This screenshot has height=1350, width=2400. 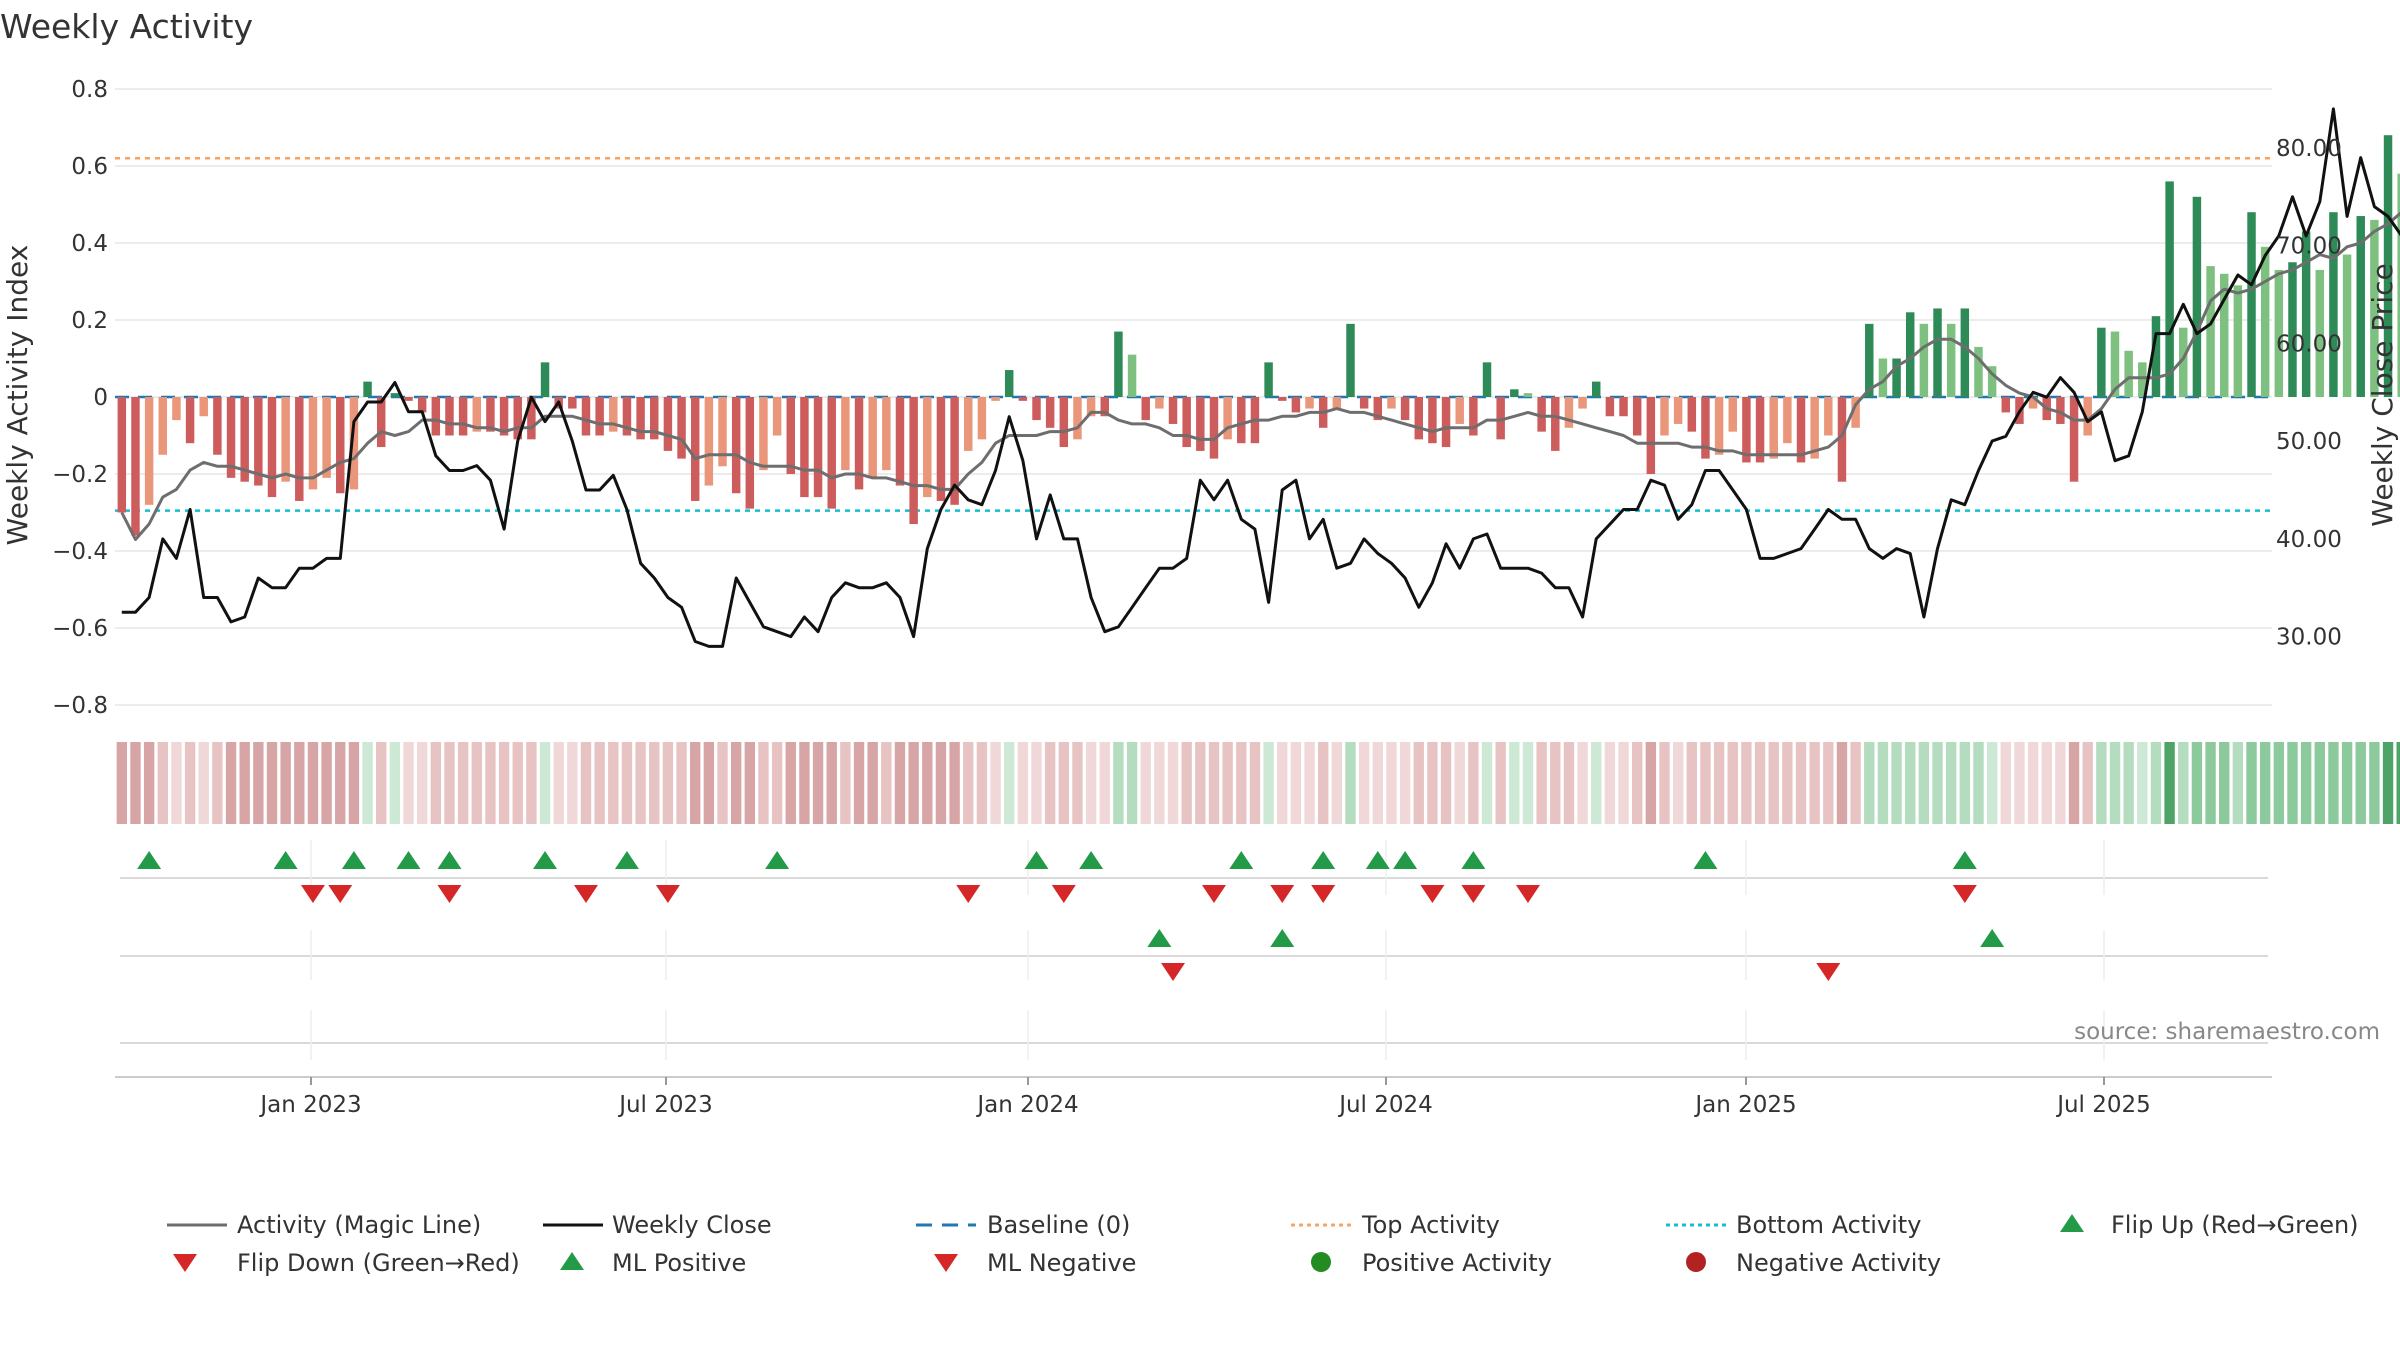 I want to click on legend-item-flip-up: Flip Up (Red→Green), so click(x=2209, y=1225).